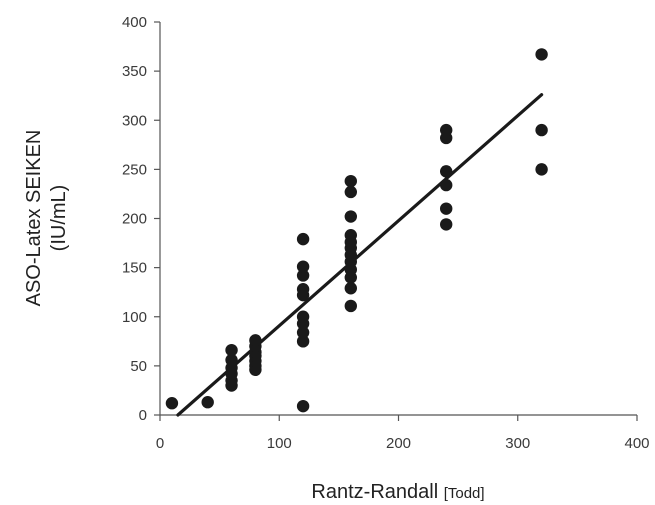 The width and height of the screenshot is (655, 505). What do you see at coordinates (34, 218) in the screenshot?
I see `y-axis-title-line1: ASO-Latex SEIKEN` at bounding box center [34, 218].